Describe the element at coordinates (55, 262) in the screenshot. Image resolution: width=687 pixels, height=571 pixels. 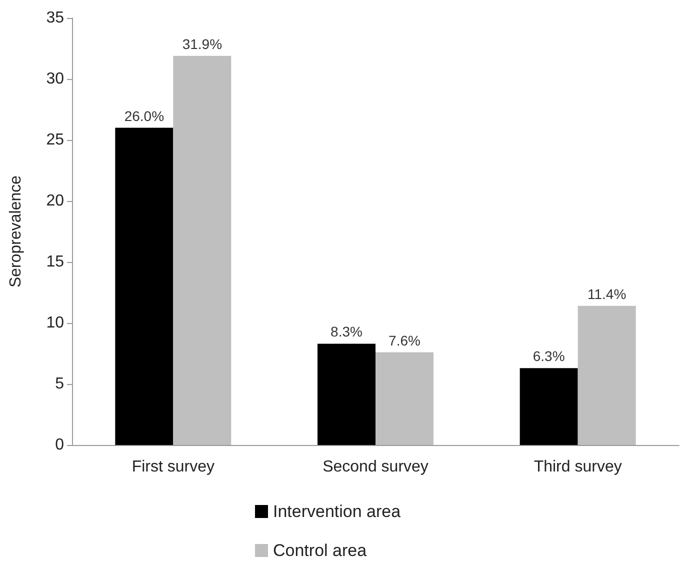
I see `y-tick-label: 15` at that location.